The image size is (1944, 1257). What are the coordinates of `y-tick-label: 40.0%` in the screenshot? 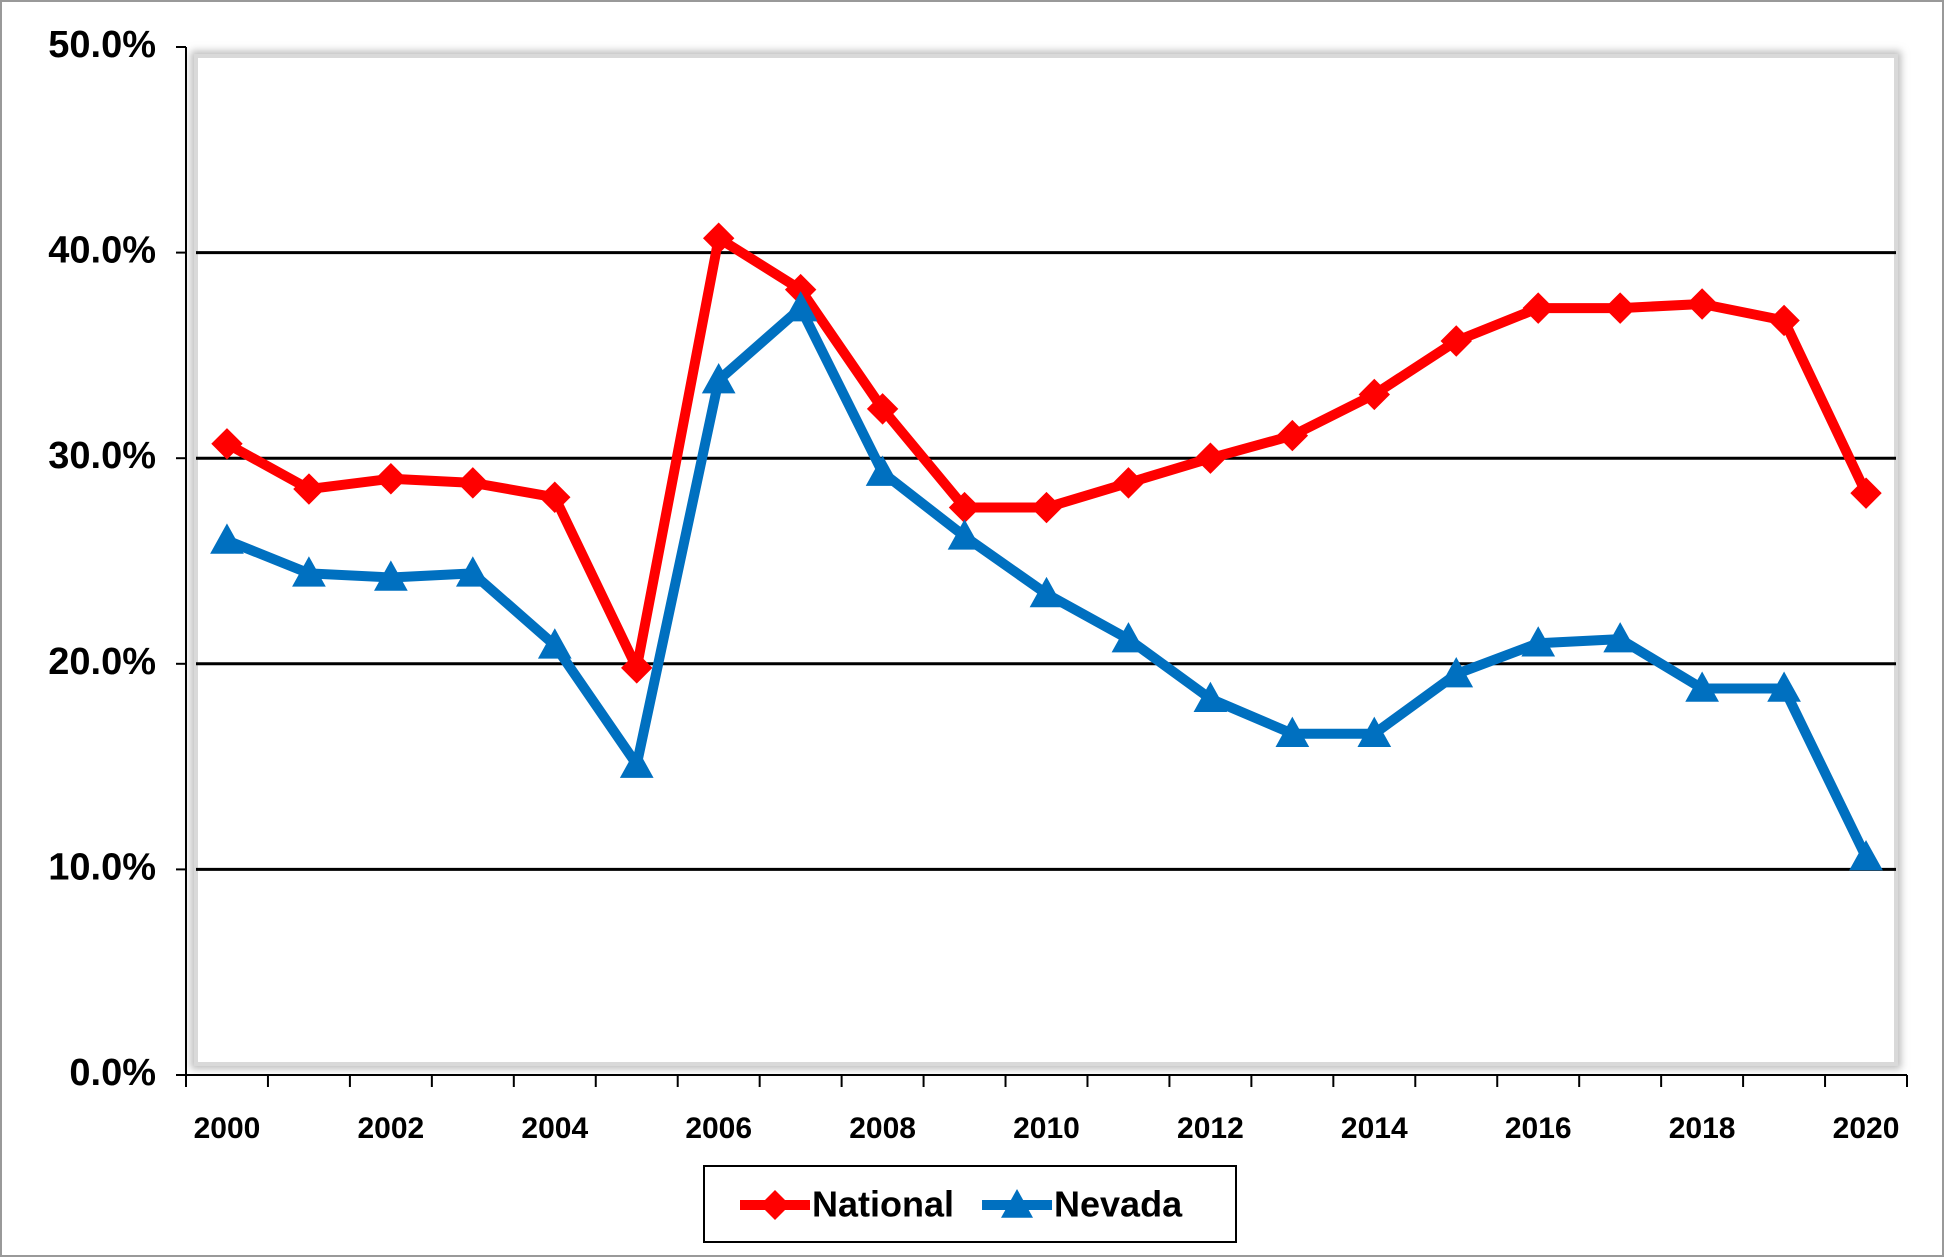 It's located at (102, 251).